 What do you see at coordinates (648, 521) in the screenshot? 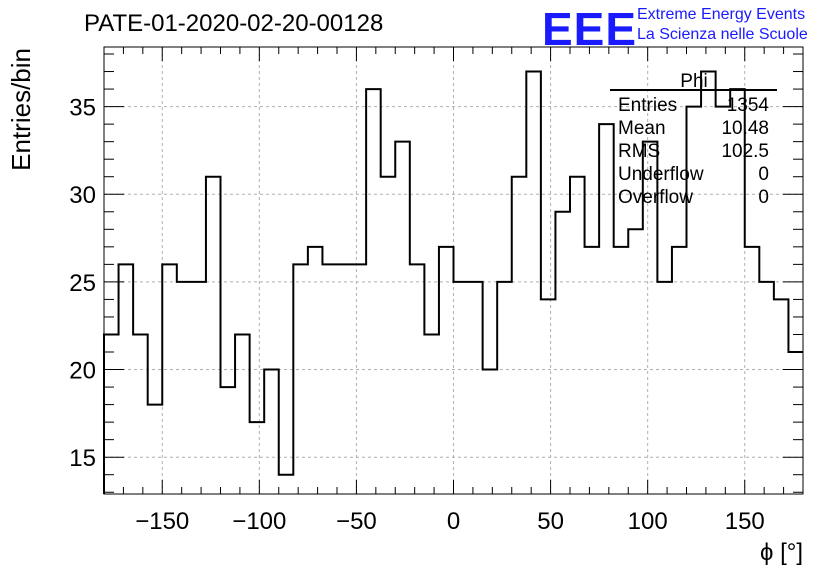
I see `x-tick-label: 100` at bounding box center [648, 521].